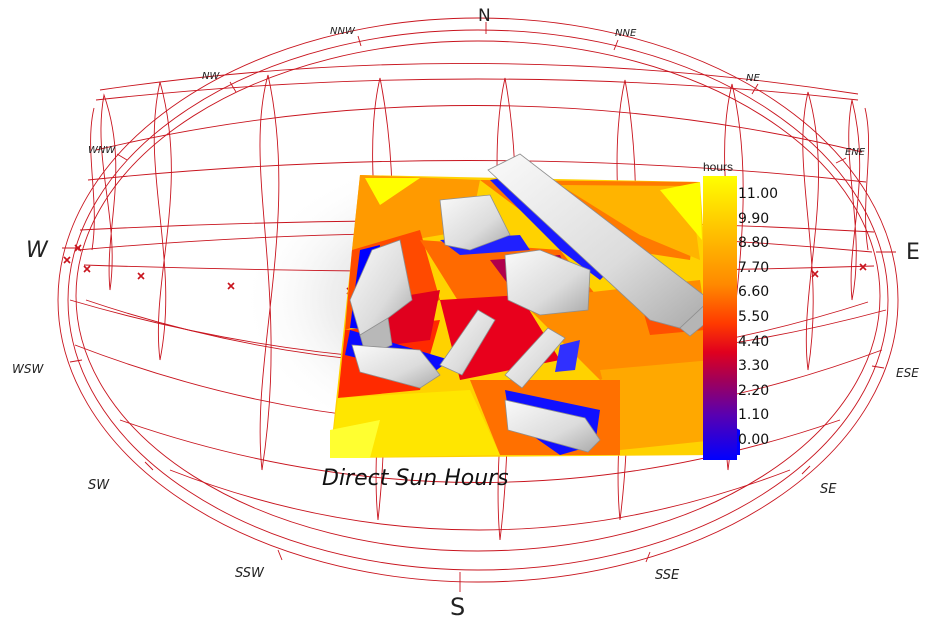 This screenshot has height=621, width=926. What do you see at coordinates (754, 341) in the screenshot?
I see `legend-tick-label: 4.40` at bounding box center [754, 341].